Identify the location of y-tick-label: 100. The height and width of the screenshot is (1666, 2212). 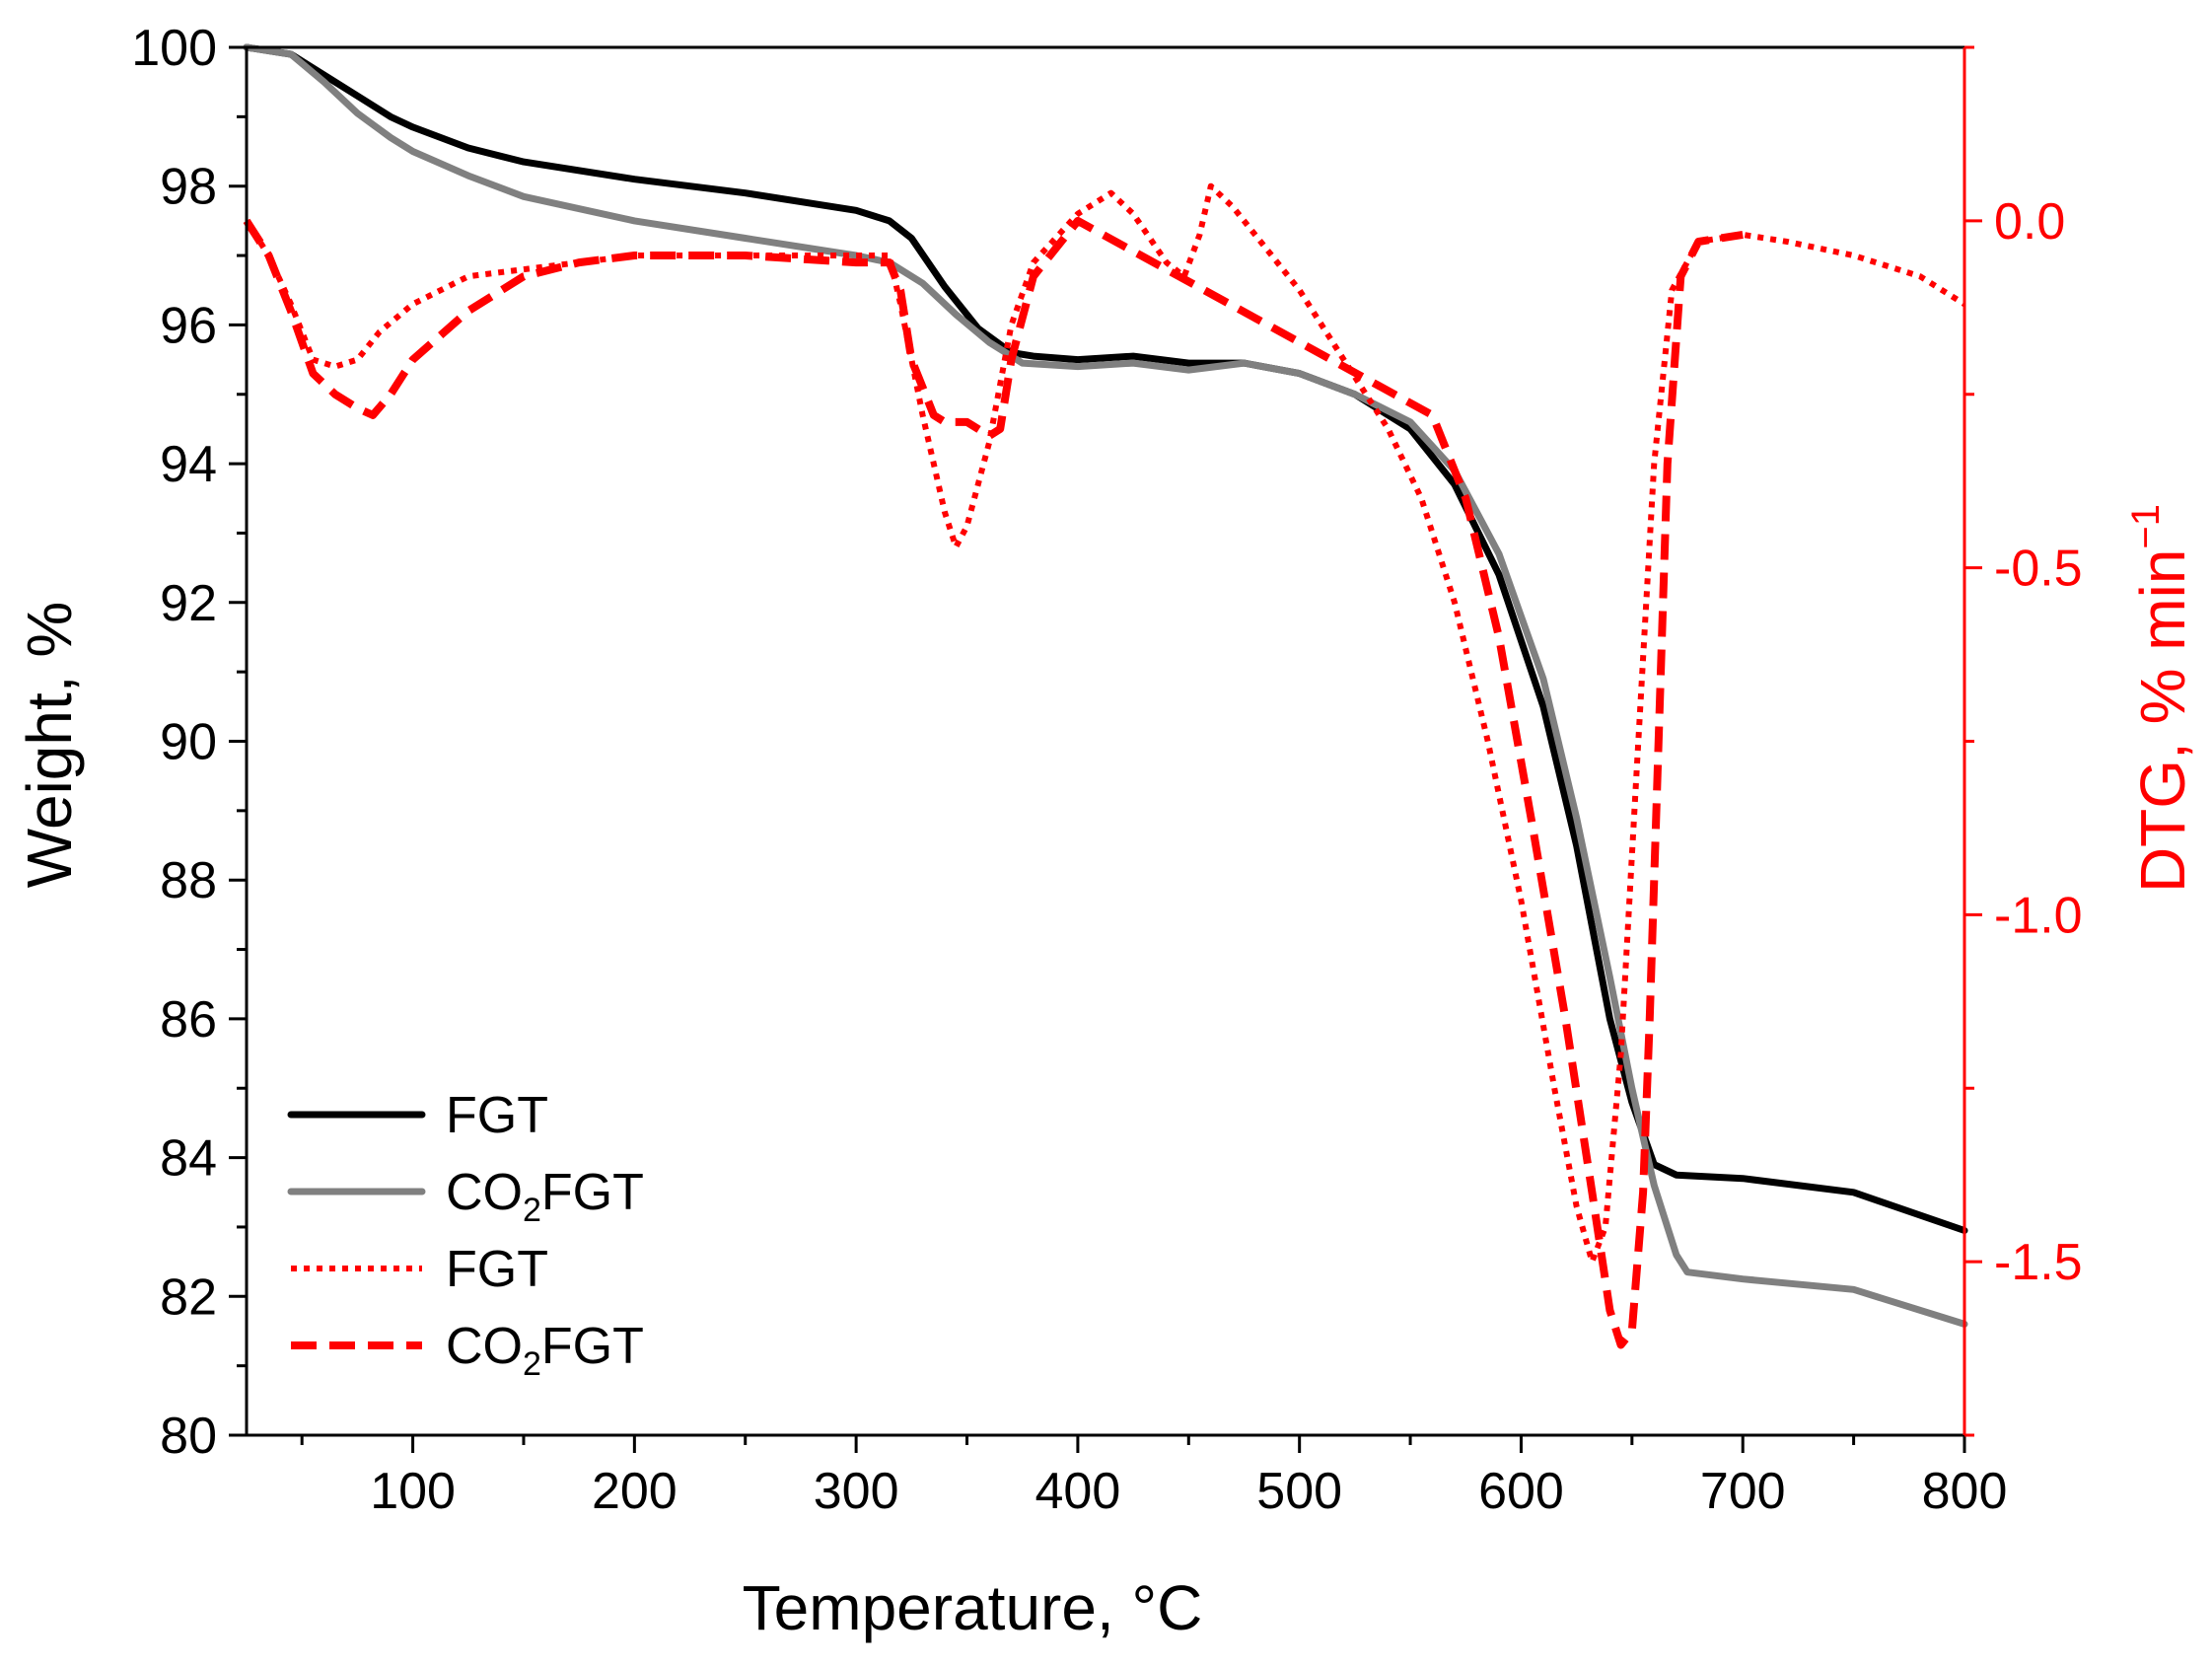
(174, 48).